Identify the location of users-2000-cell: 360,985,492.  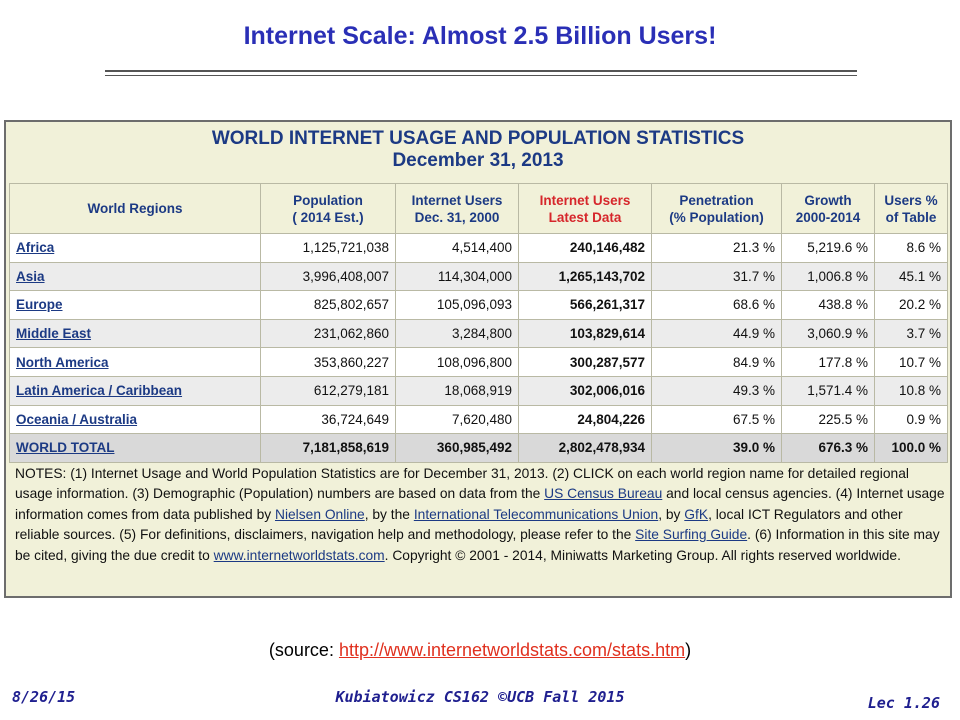
(457, 448).